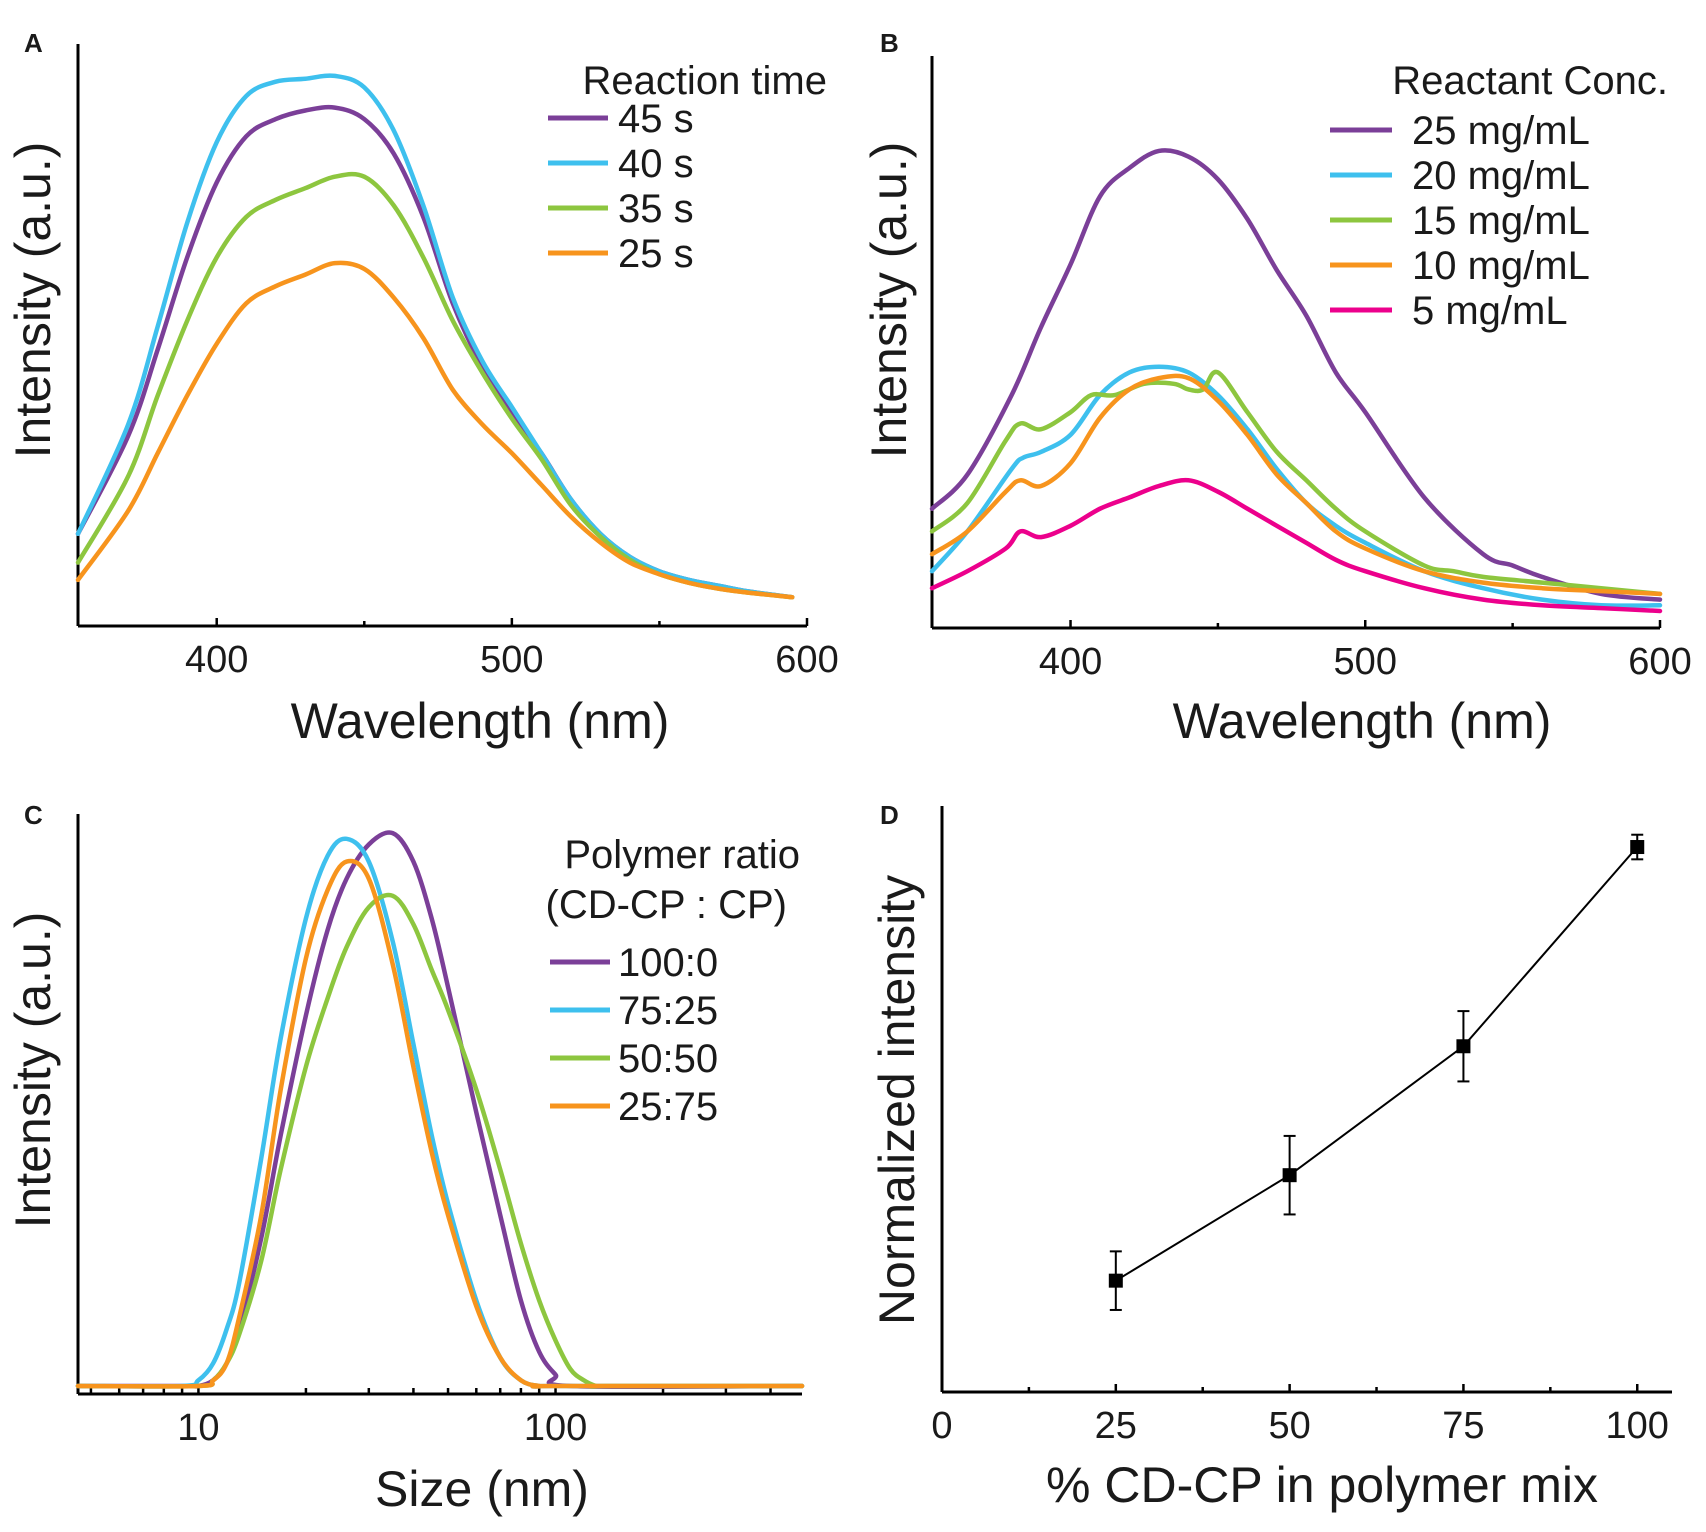  Describe the element at coordinates (889, 43) in the screenshot. I see `panel-b-letter: B` at that location.